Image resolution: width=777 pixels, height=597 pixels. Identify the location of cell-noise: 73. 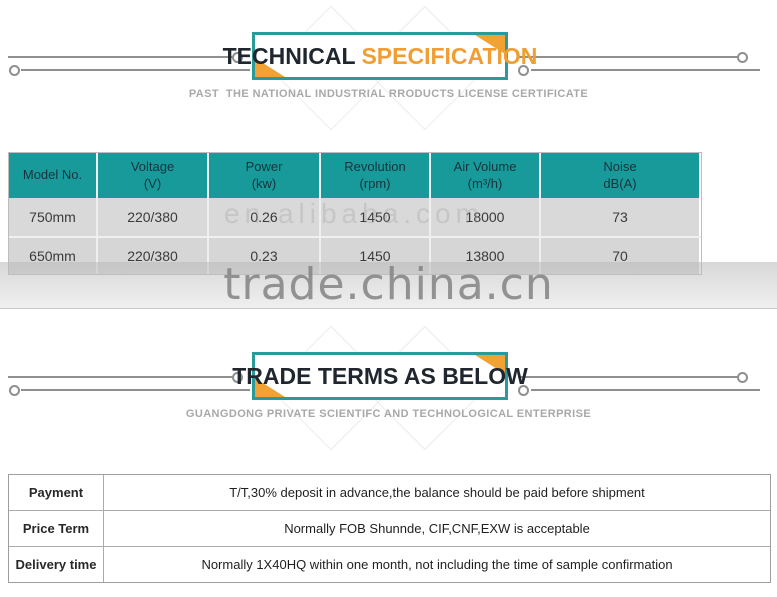
(620, 217).